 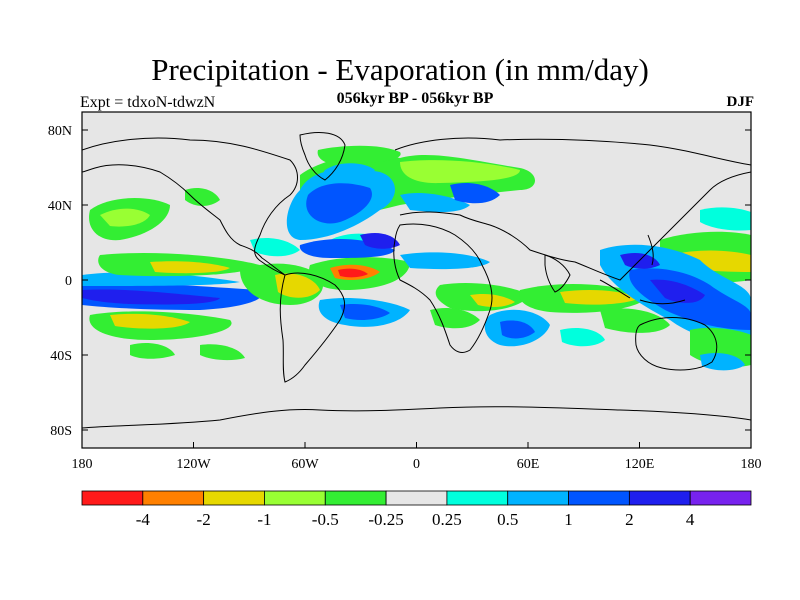 What do you see at coordinates (264, 519) in the screenshot?
I see `colorbar-label: -1` at bounding box center [264, 519].